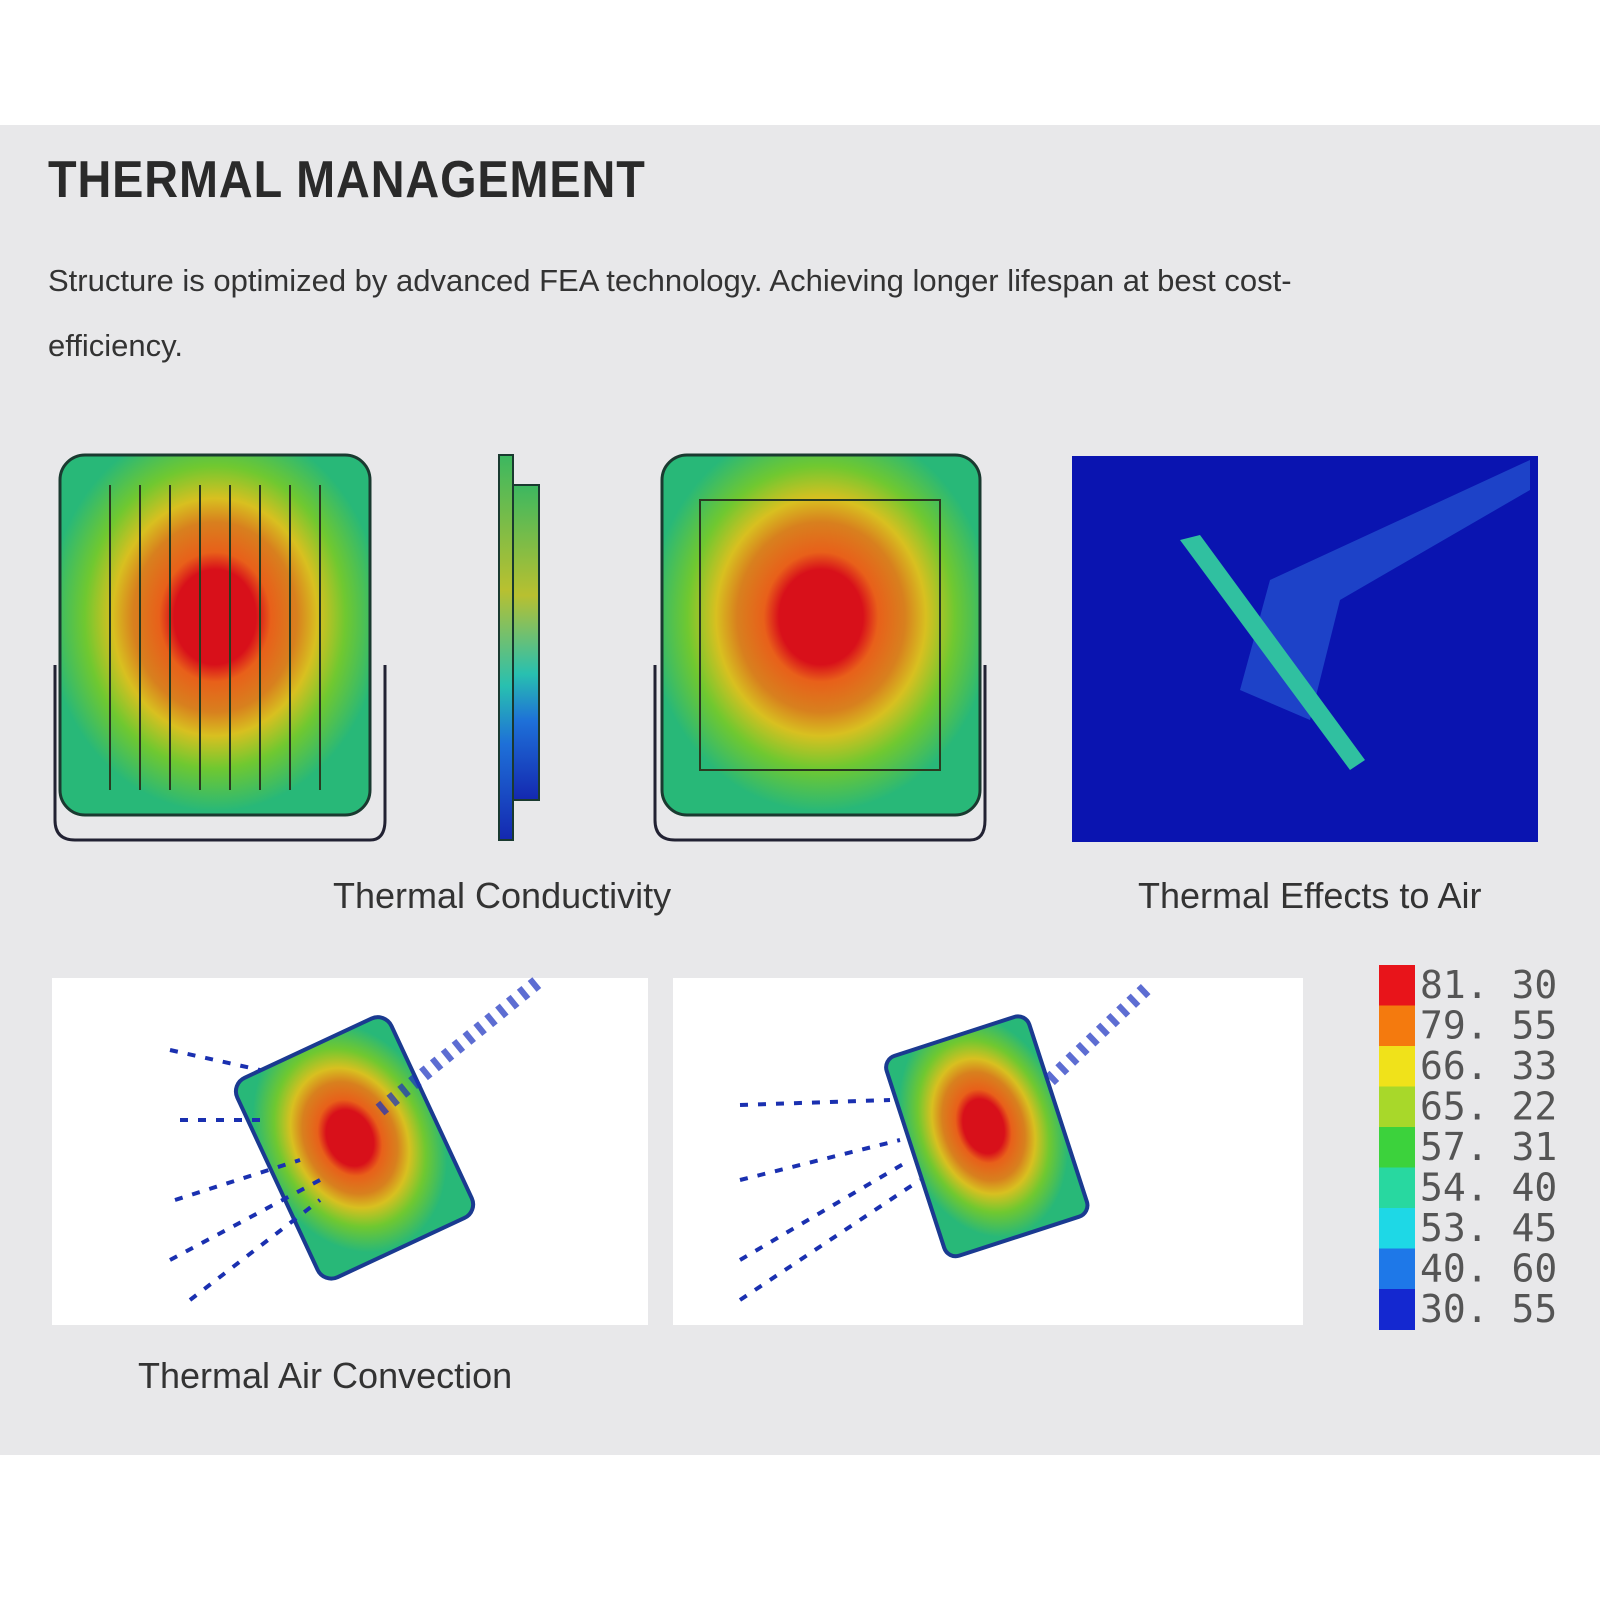  Describe the element at coordinates (1488, 985) in the screenshot. I see `legend-label: 81. 30` at that location.